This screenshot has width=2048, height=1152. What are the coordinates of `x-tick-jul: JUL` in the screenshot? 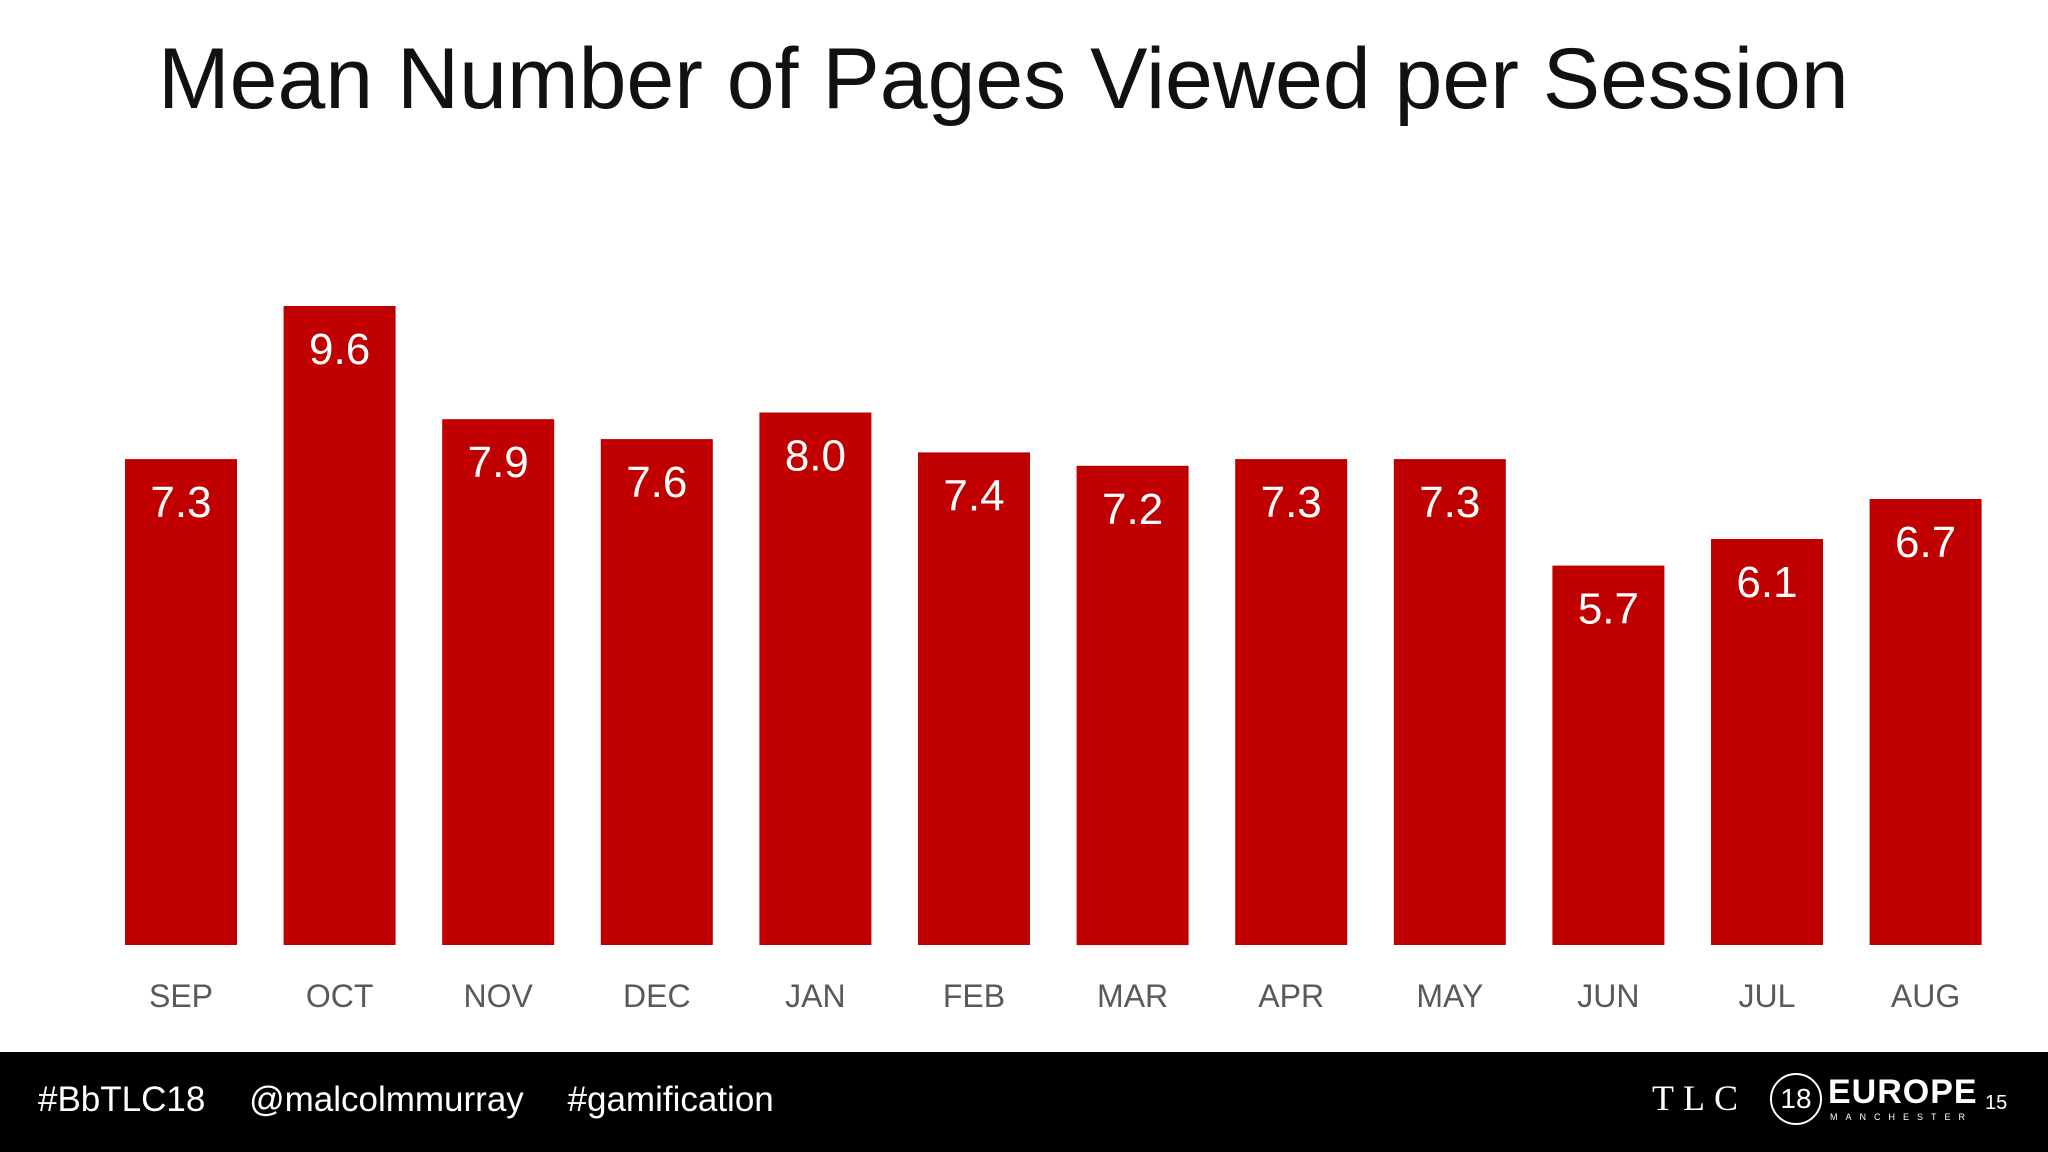 It's located at (1767, 996).